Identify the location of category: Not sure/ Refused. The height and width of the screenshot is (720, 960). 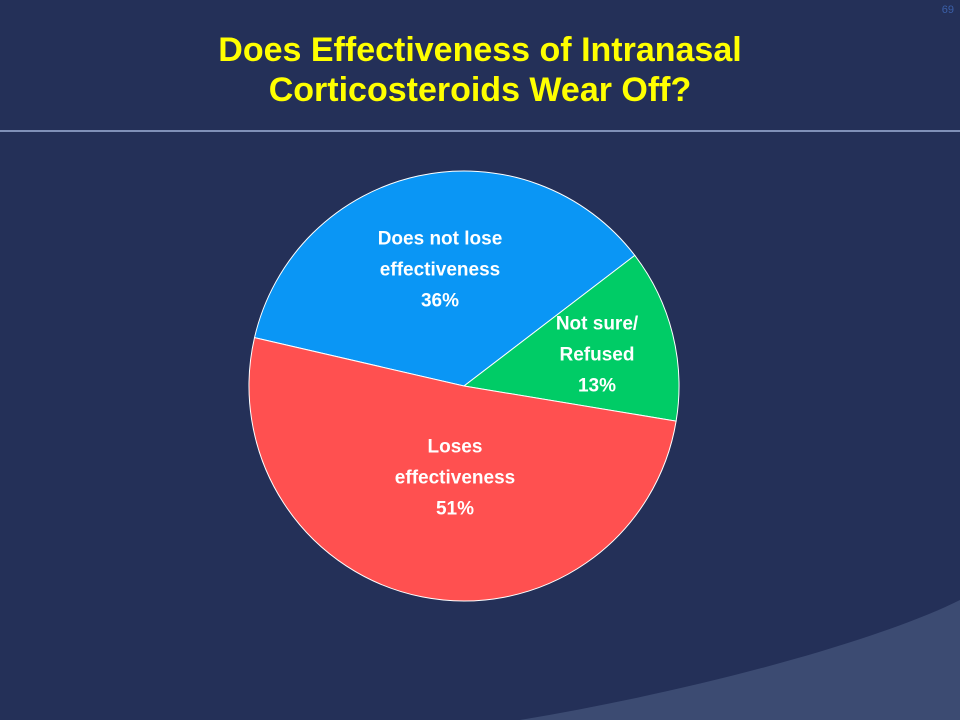
(597, 339).